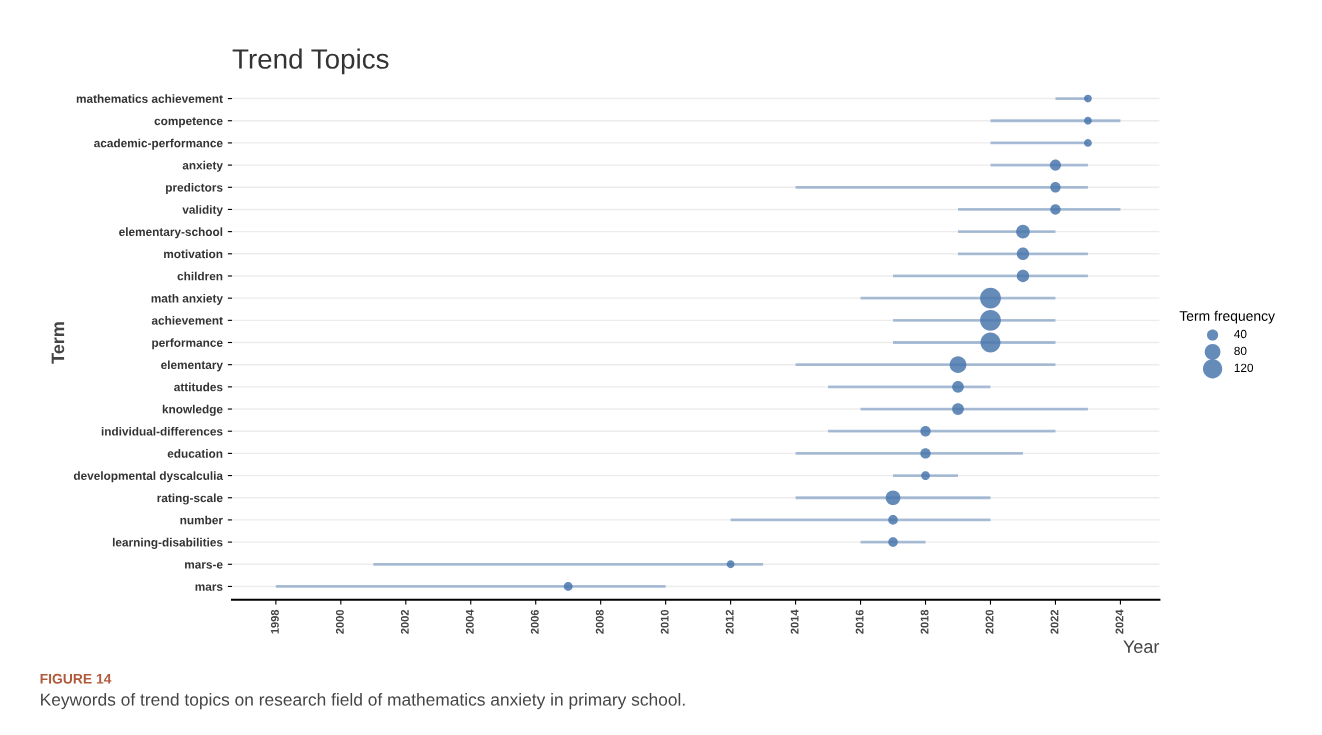  Describe the element at coordinates (149, 98) in the screenshot. I see `y-tick-label: mathematics achievement` at that location.